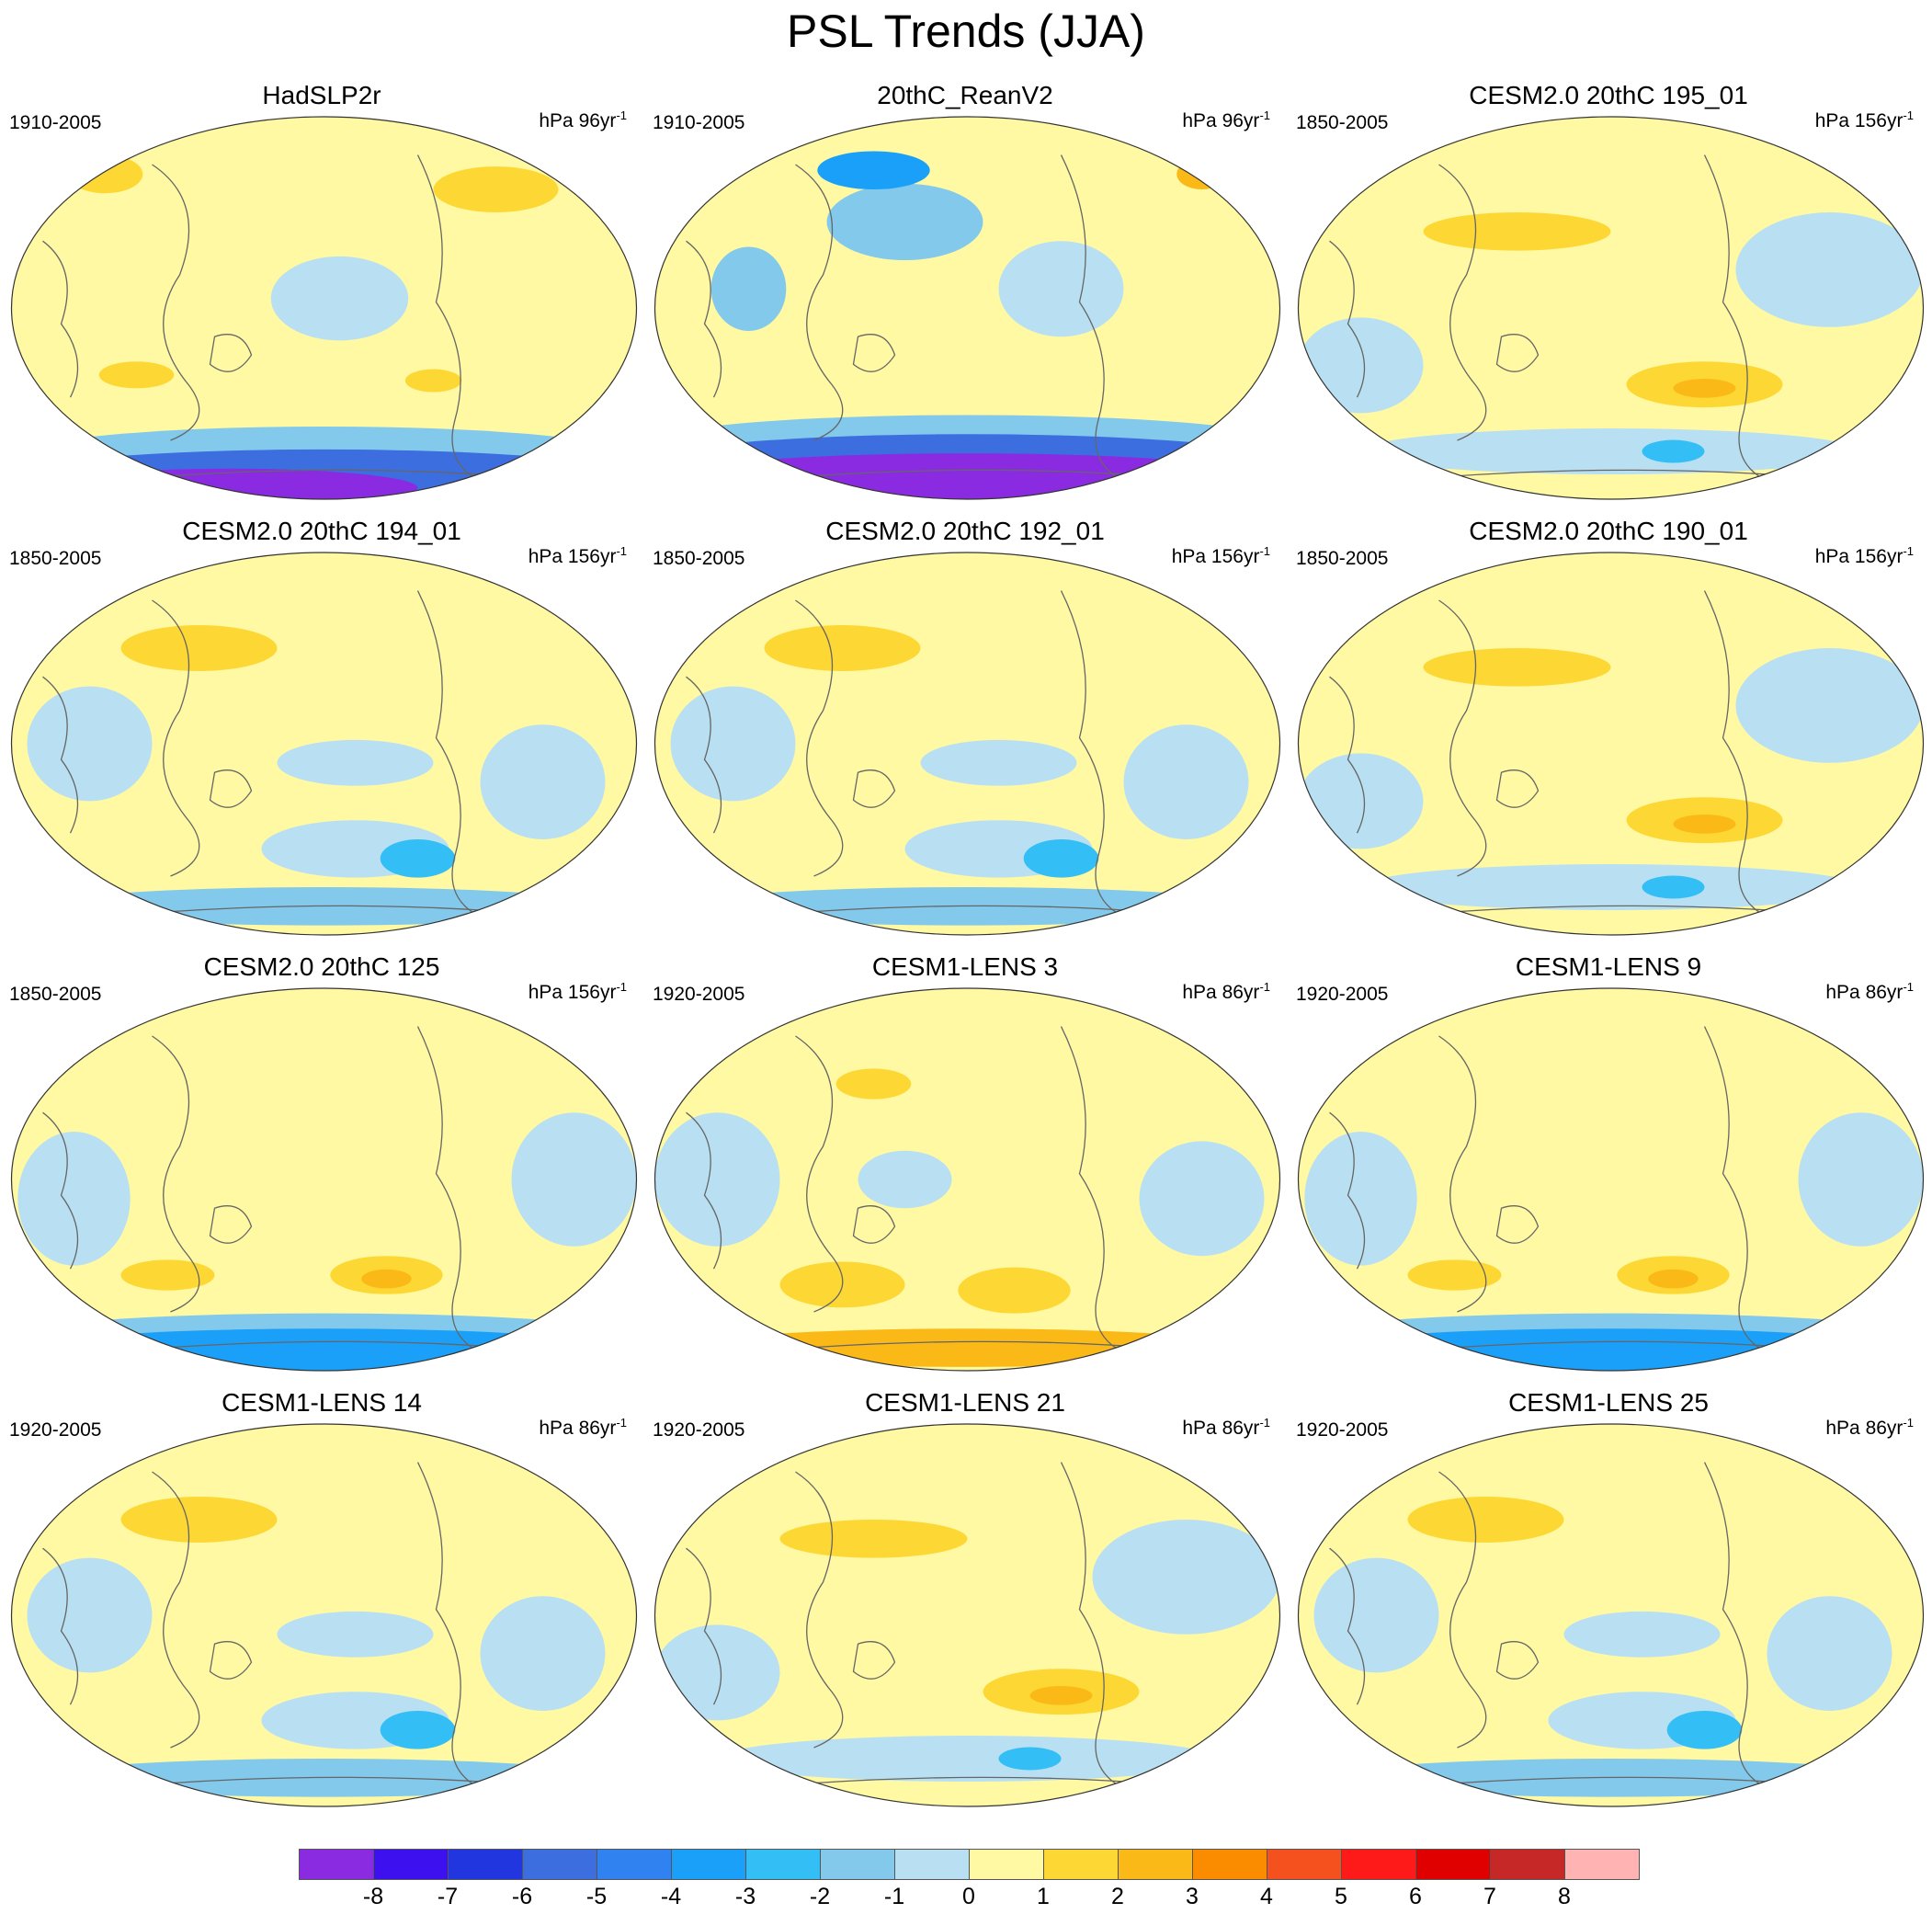  What do you see at coordinates (1341, 1897) in the screenshot?
I see `colorbar-tick-label: 5` at bounding box center [1341, 1897].